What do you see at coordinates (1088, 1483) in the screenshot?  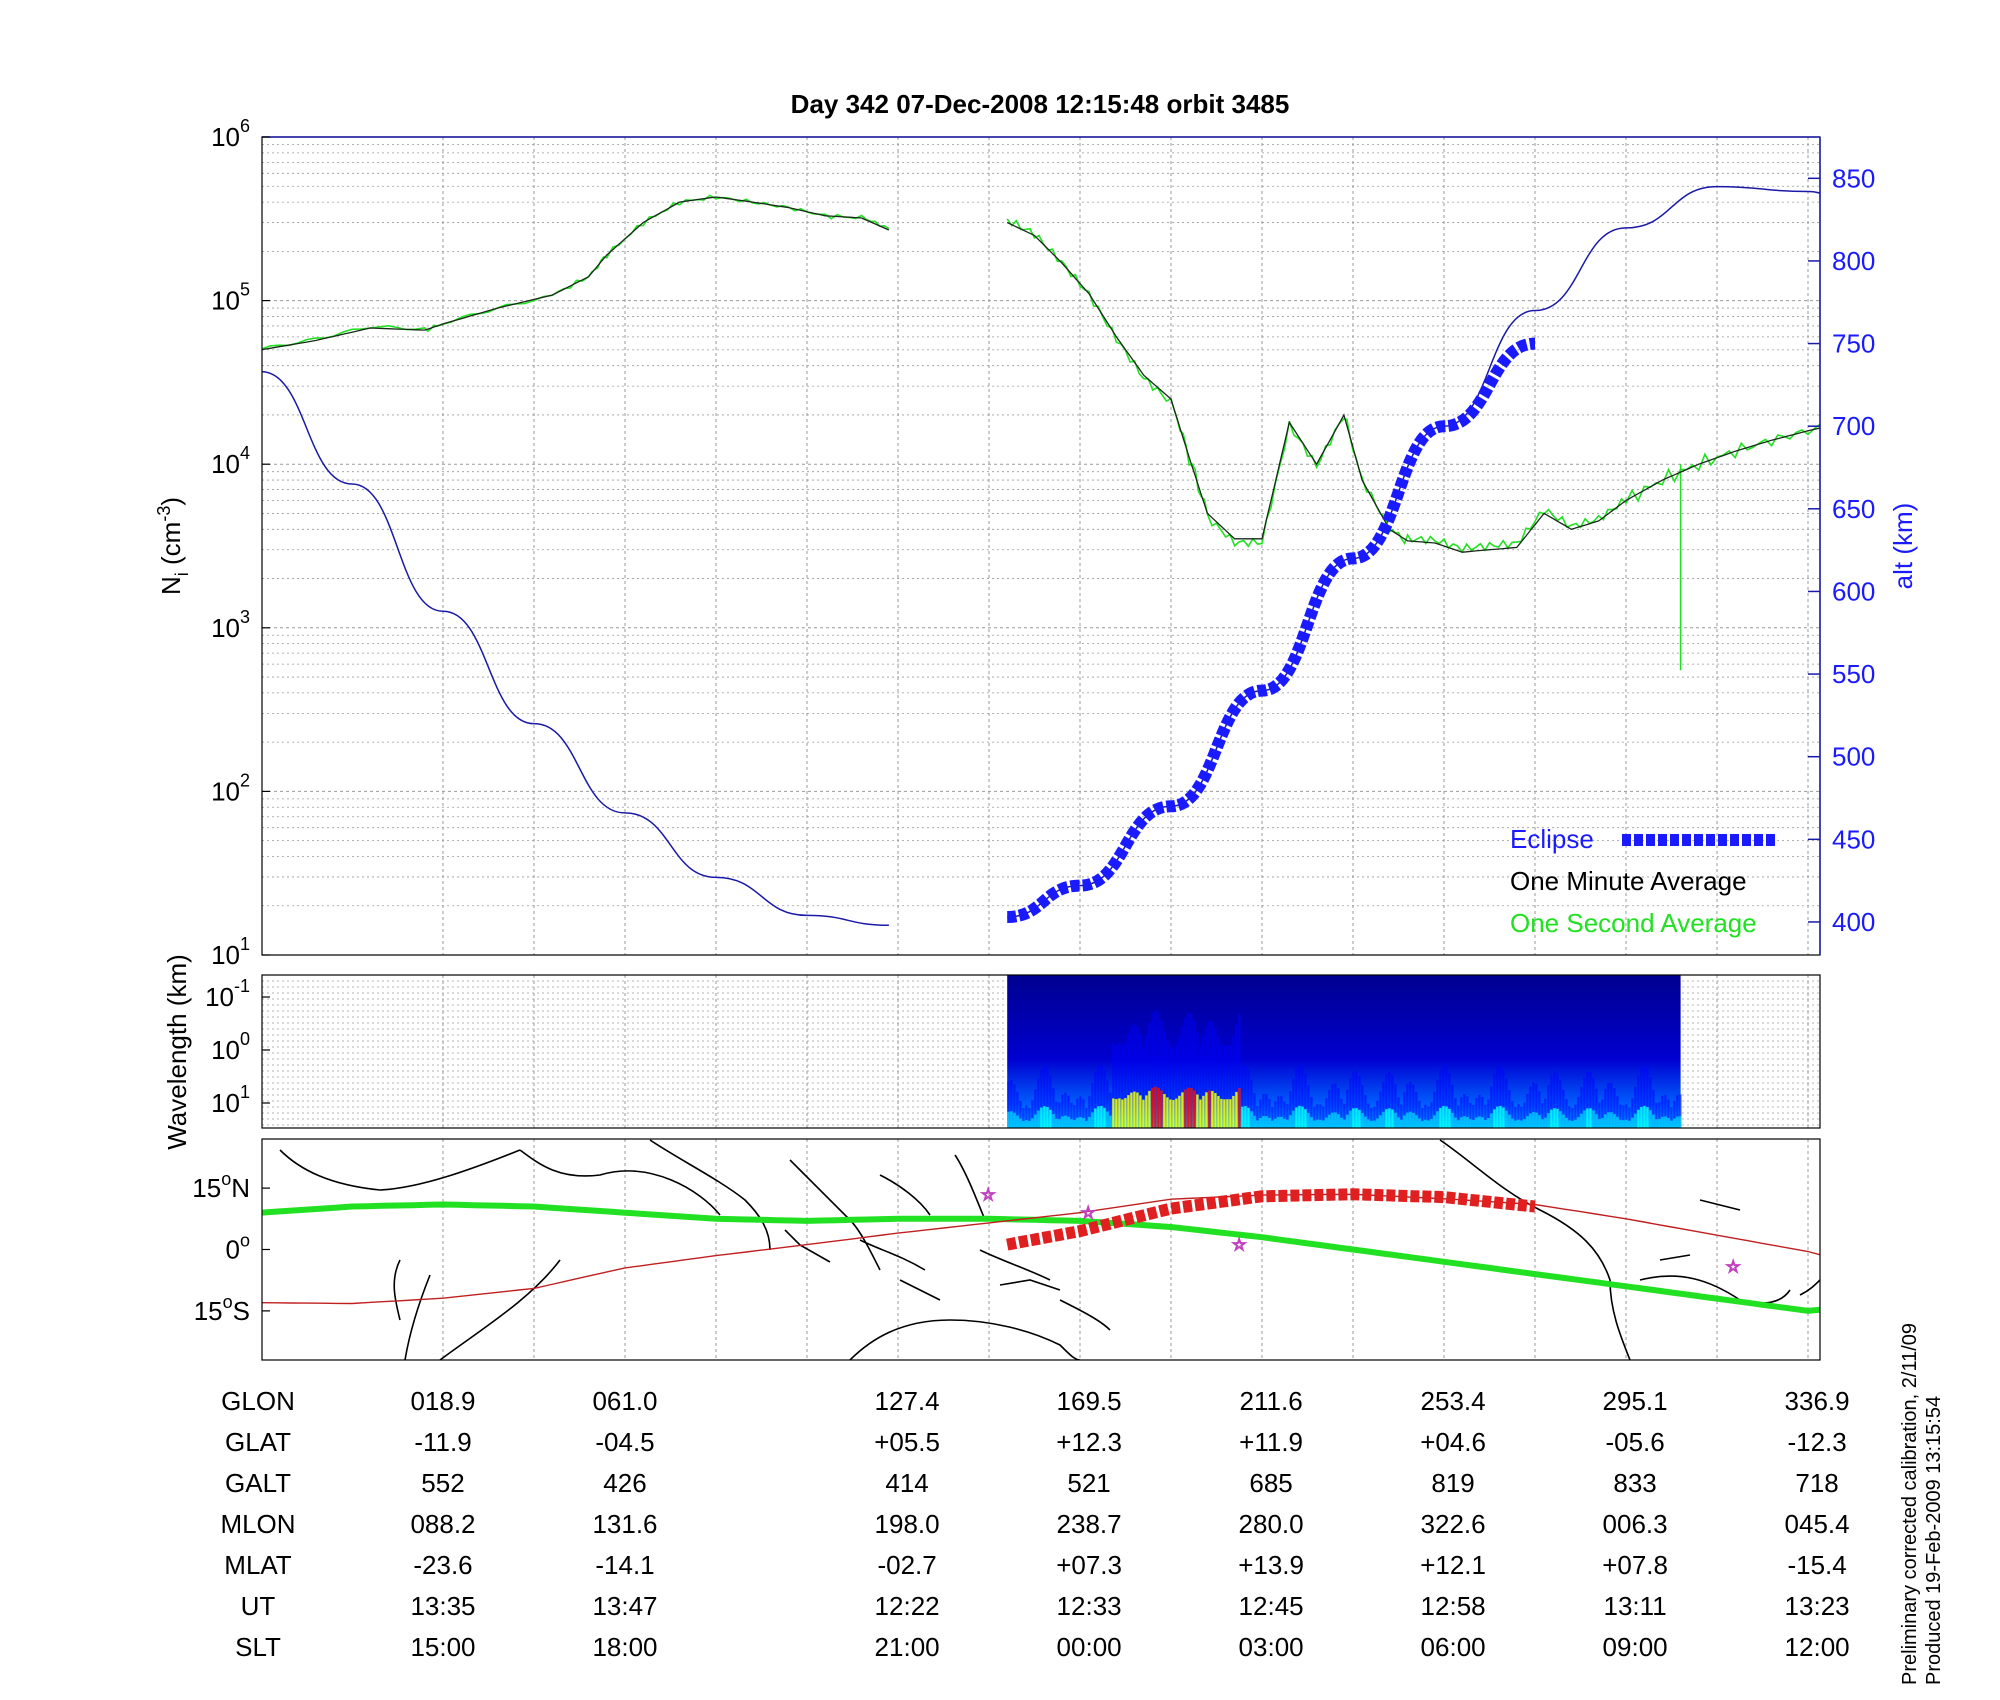 I see `table-cell: 521` at bounding box center [1088, 1483].